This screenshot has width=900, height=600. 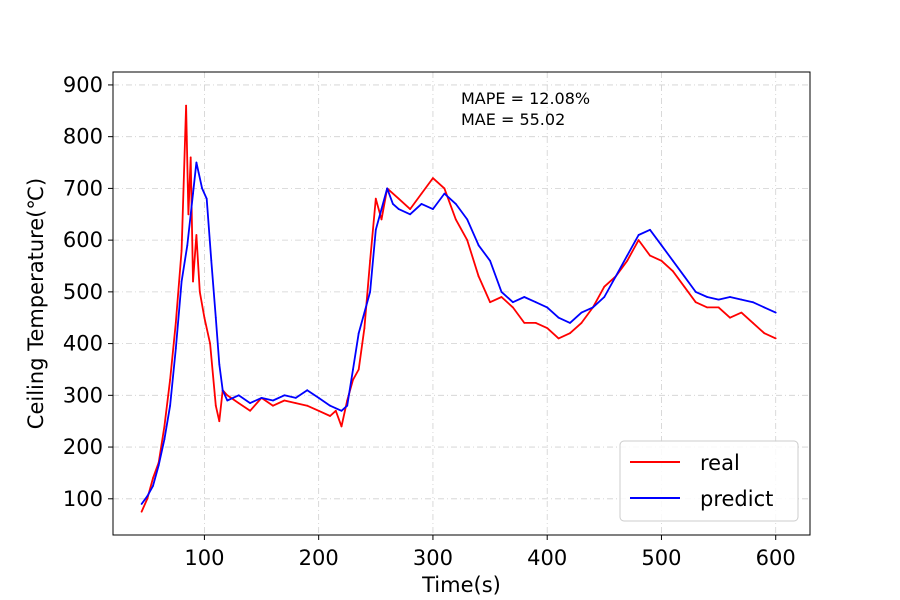 What do you see at coordinates (720, 463) in the screenshot?
I see `legend-label-real: real` at bounding box center [720, 463].